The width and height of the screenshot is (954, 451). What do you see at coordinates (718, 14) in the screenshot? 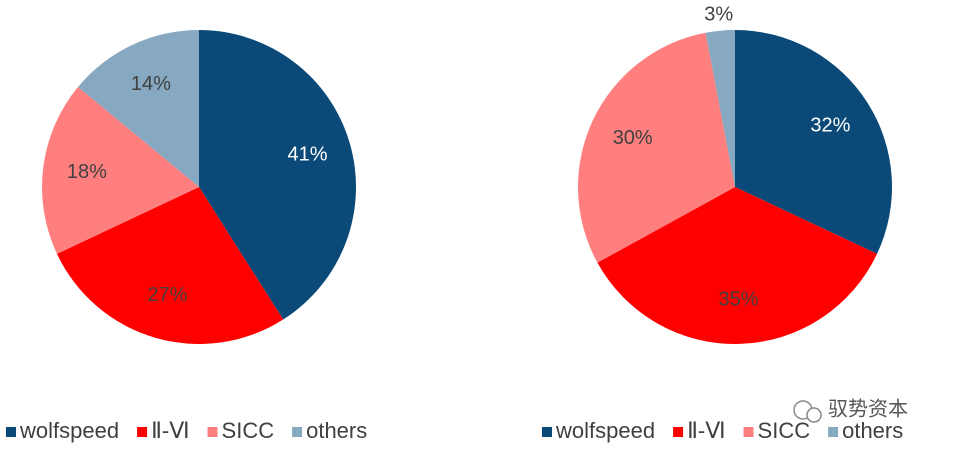
I see `data-label: 3%` at bounding box center [718, 14].